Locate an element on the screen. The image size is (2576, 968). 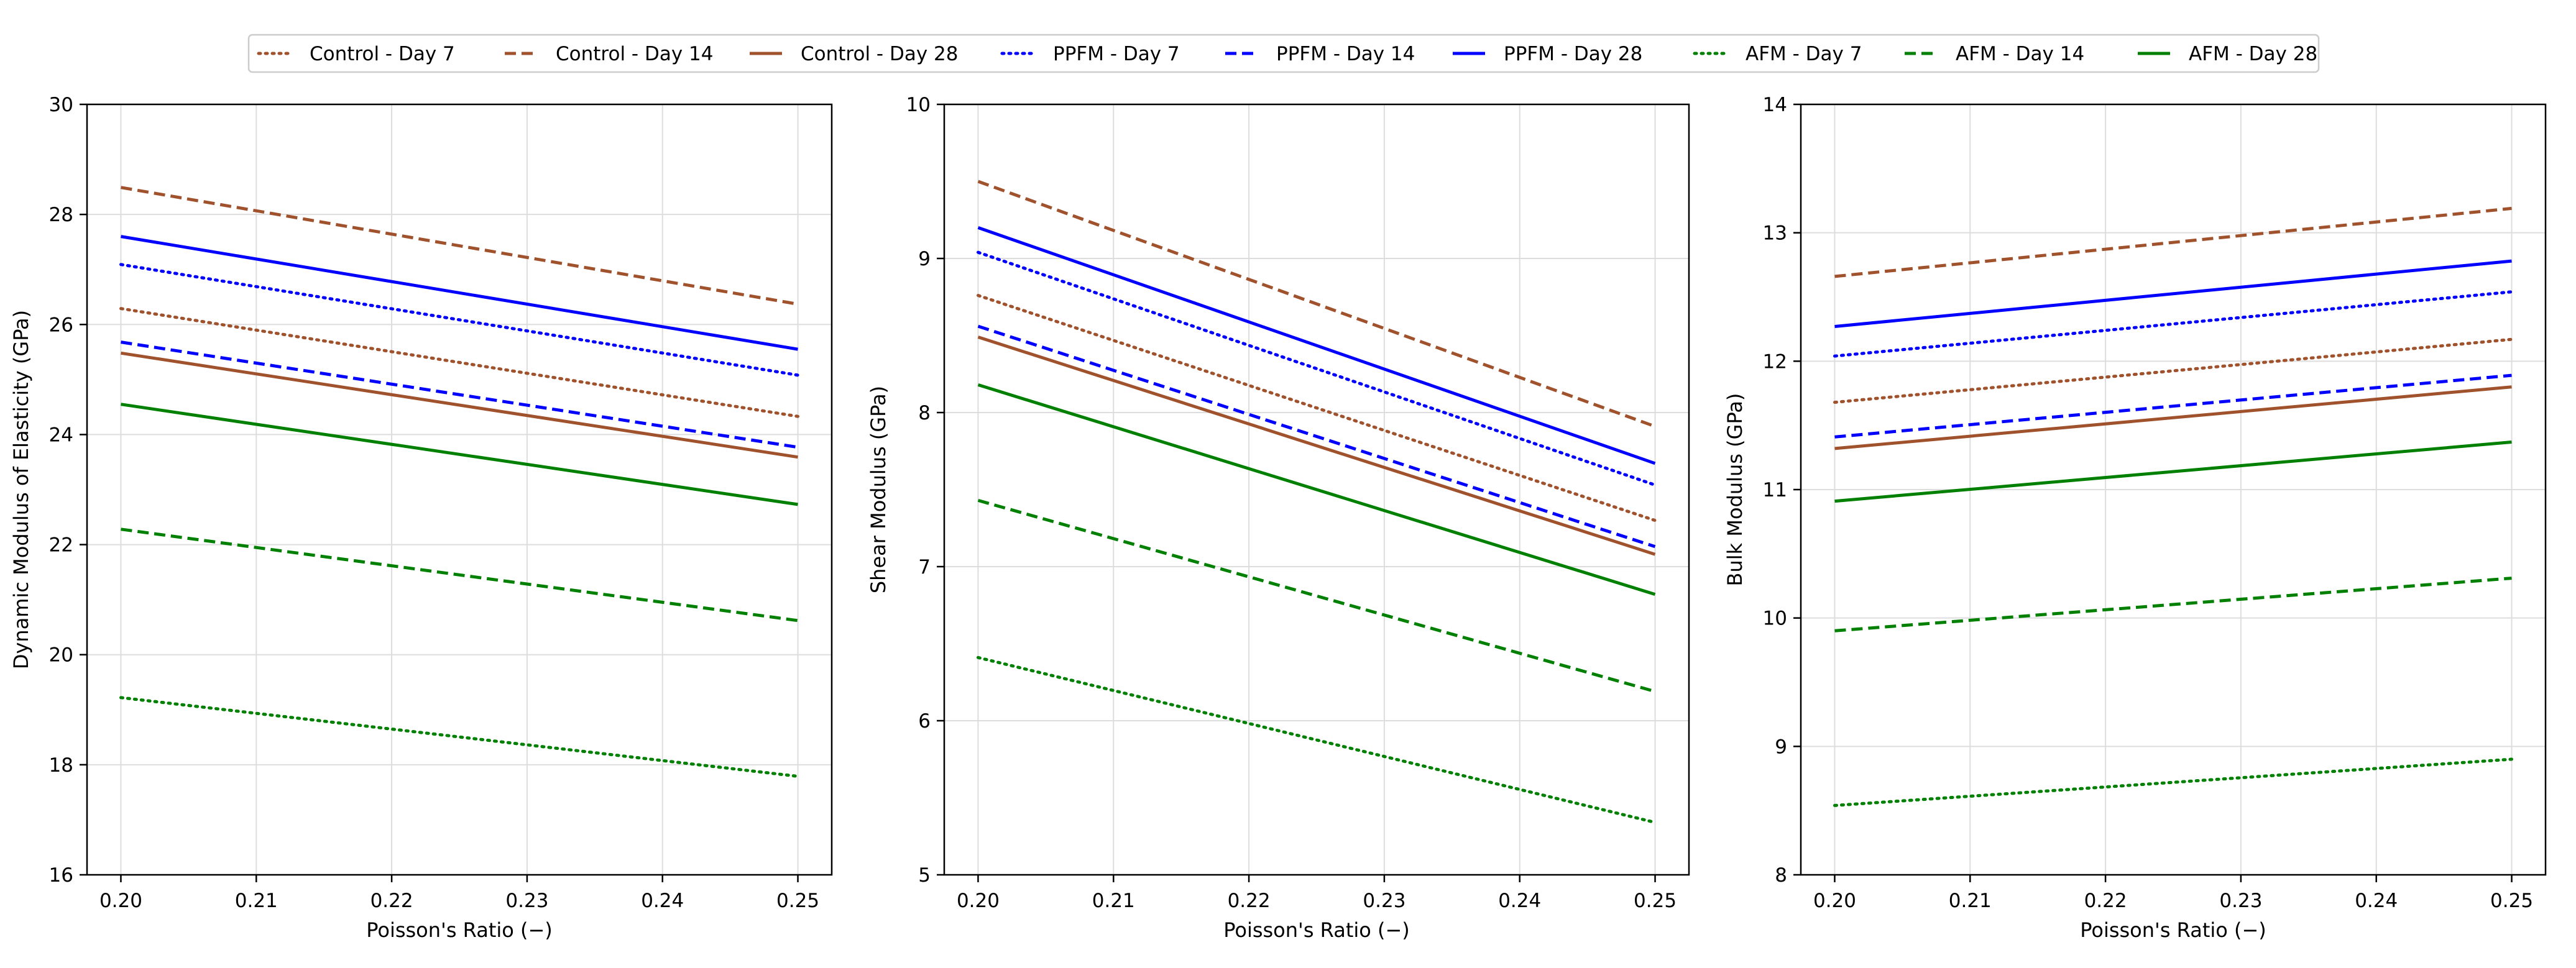
y-tick-label: 22 is located at coordinates (61, 545).